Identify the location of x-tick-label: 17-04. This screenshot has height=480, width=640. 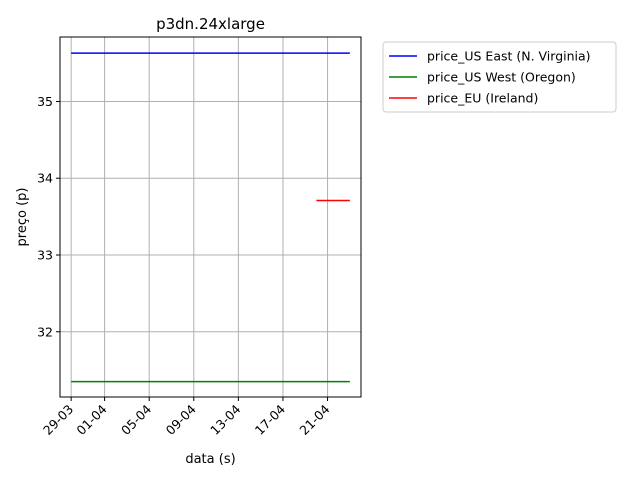
(270, 419).